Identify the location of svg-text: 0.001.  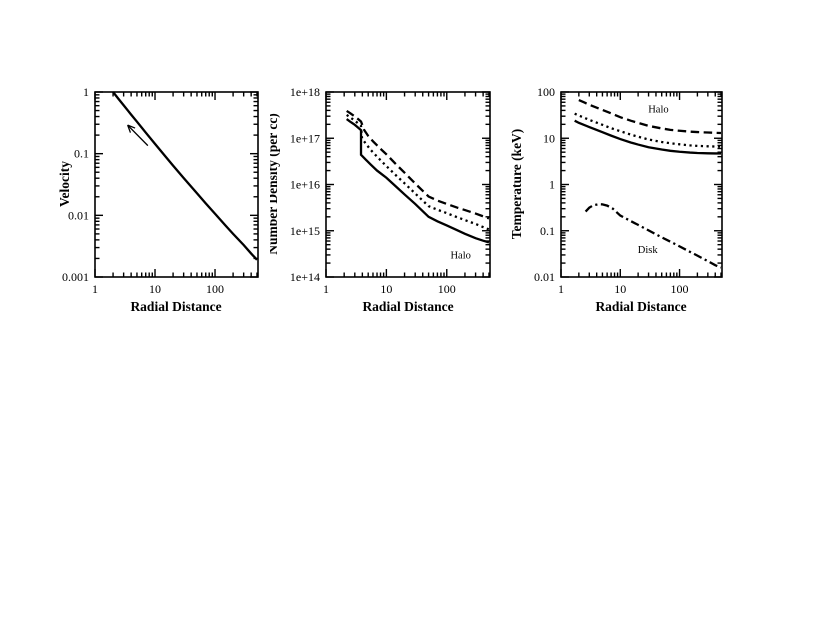
(75, 277).